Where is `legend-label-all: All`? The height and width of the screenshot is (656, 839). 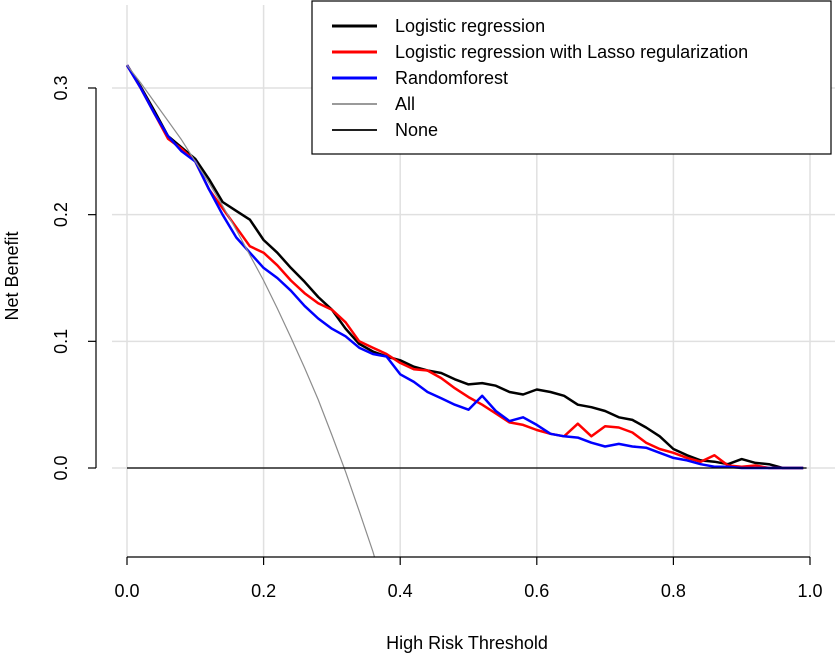 legend-label-all: All is located at coordinates (405, 104).